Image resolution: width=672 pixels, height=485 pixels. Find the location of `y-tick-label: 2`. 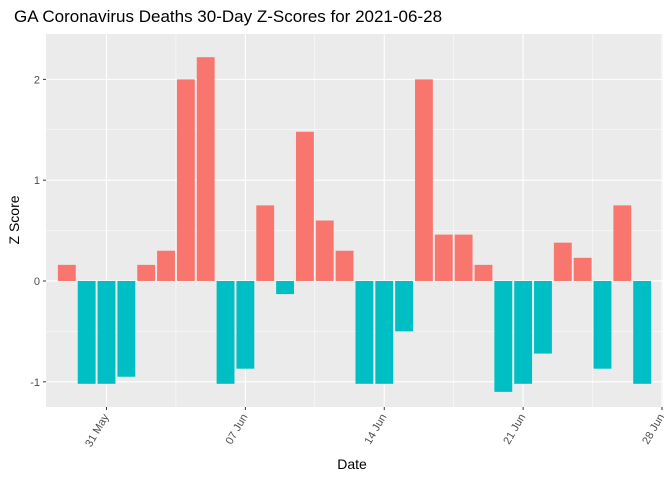

y-tick-label: 2 is located at coordinates (37, 80).